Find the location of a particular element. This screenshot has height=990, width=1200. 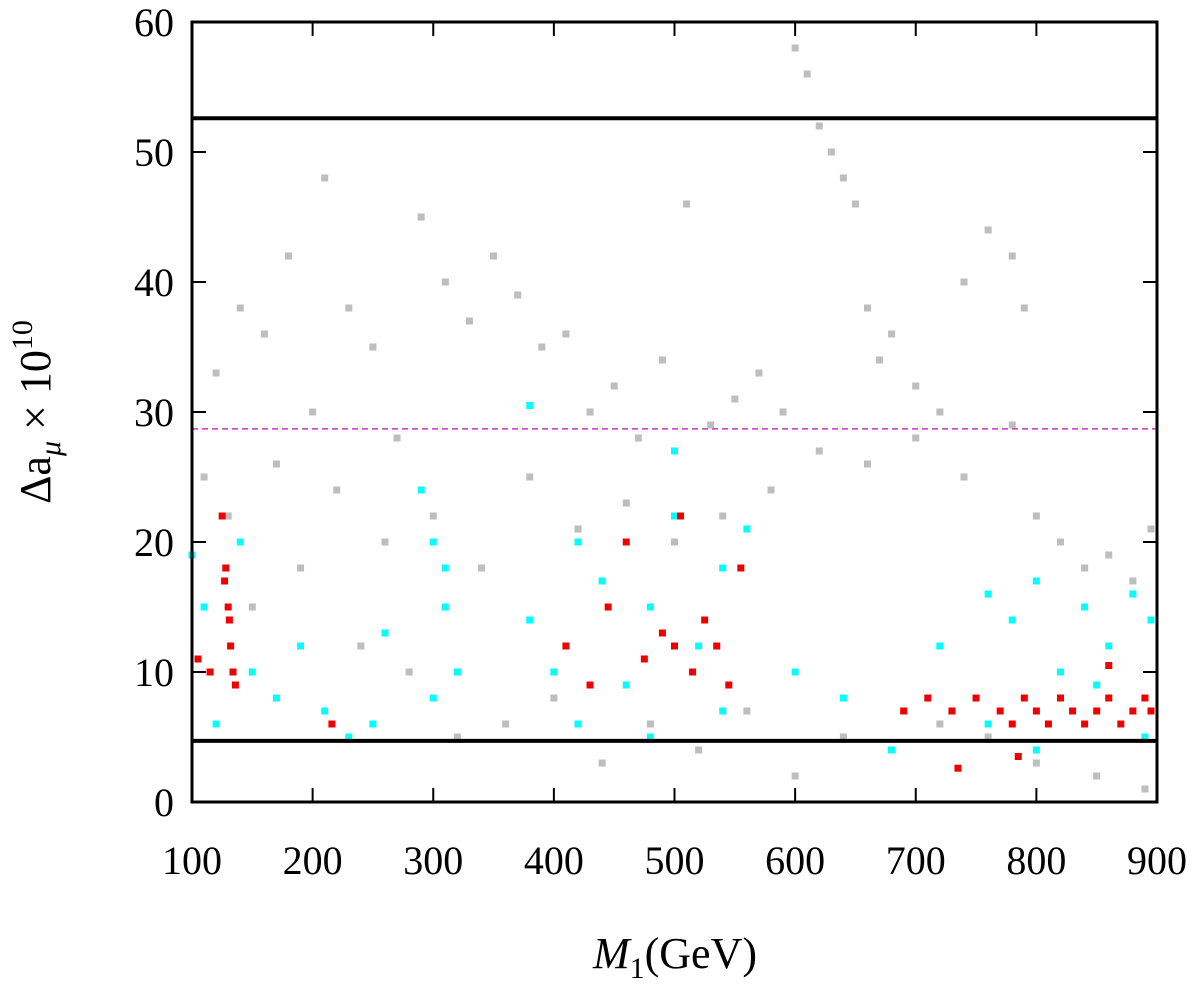

y-label-sub: μ is located at coordinates (50, 449).